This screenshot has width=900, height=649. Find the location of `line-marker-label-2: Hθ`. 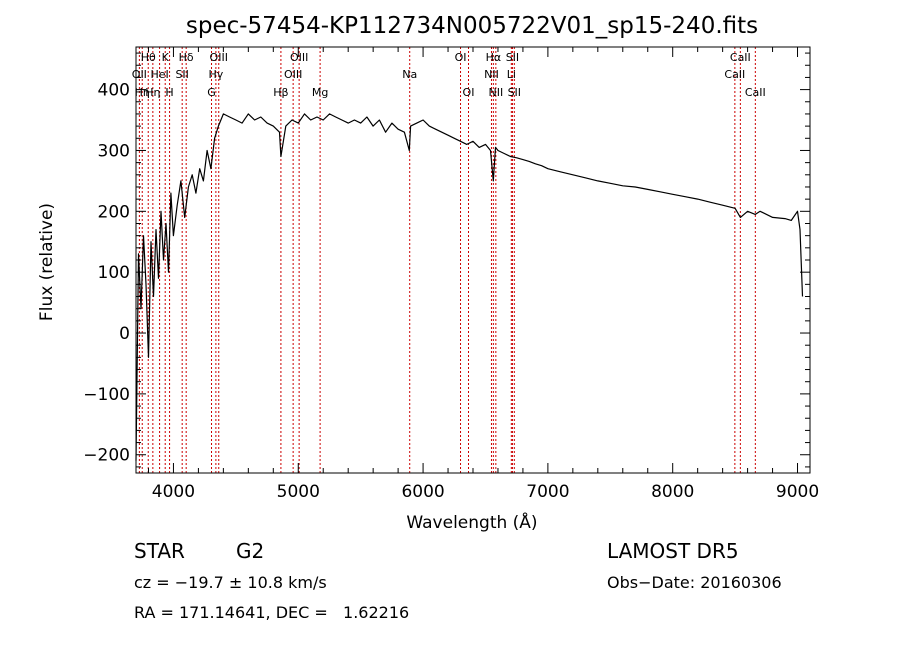

line-marker-label-2: Hθ is located at coordinates (148, 57).